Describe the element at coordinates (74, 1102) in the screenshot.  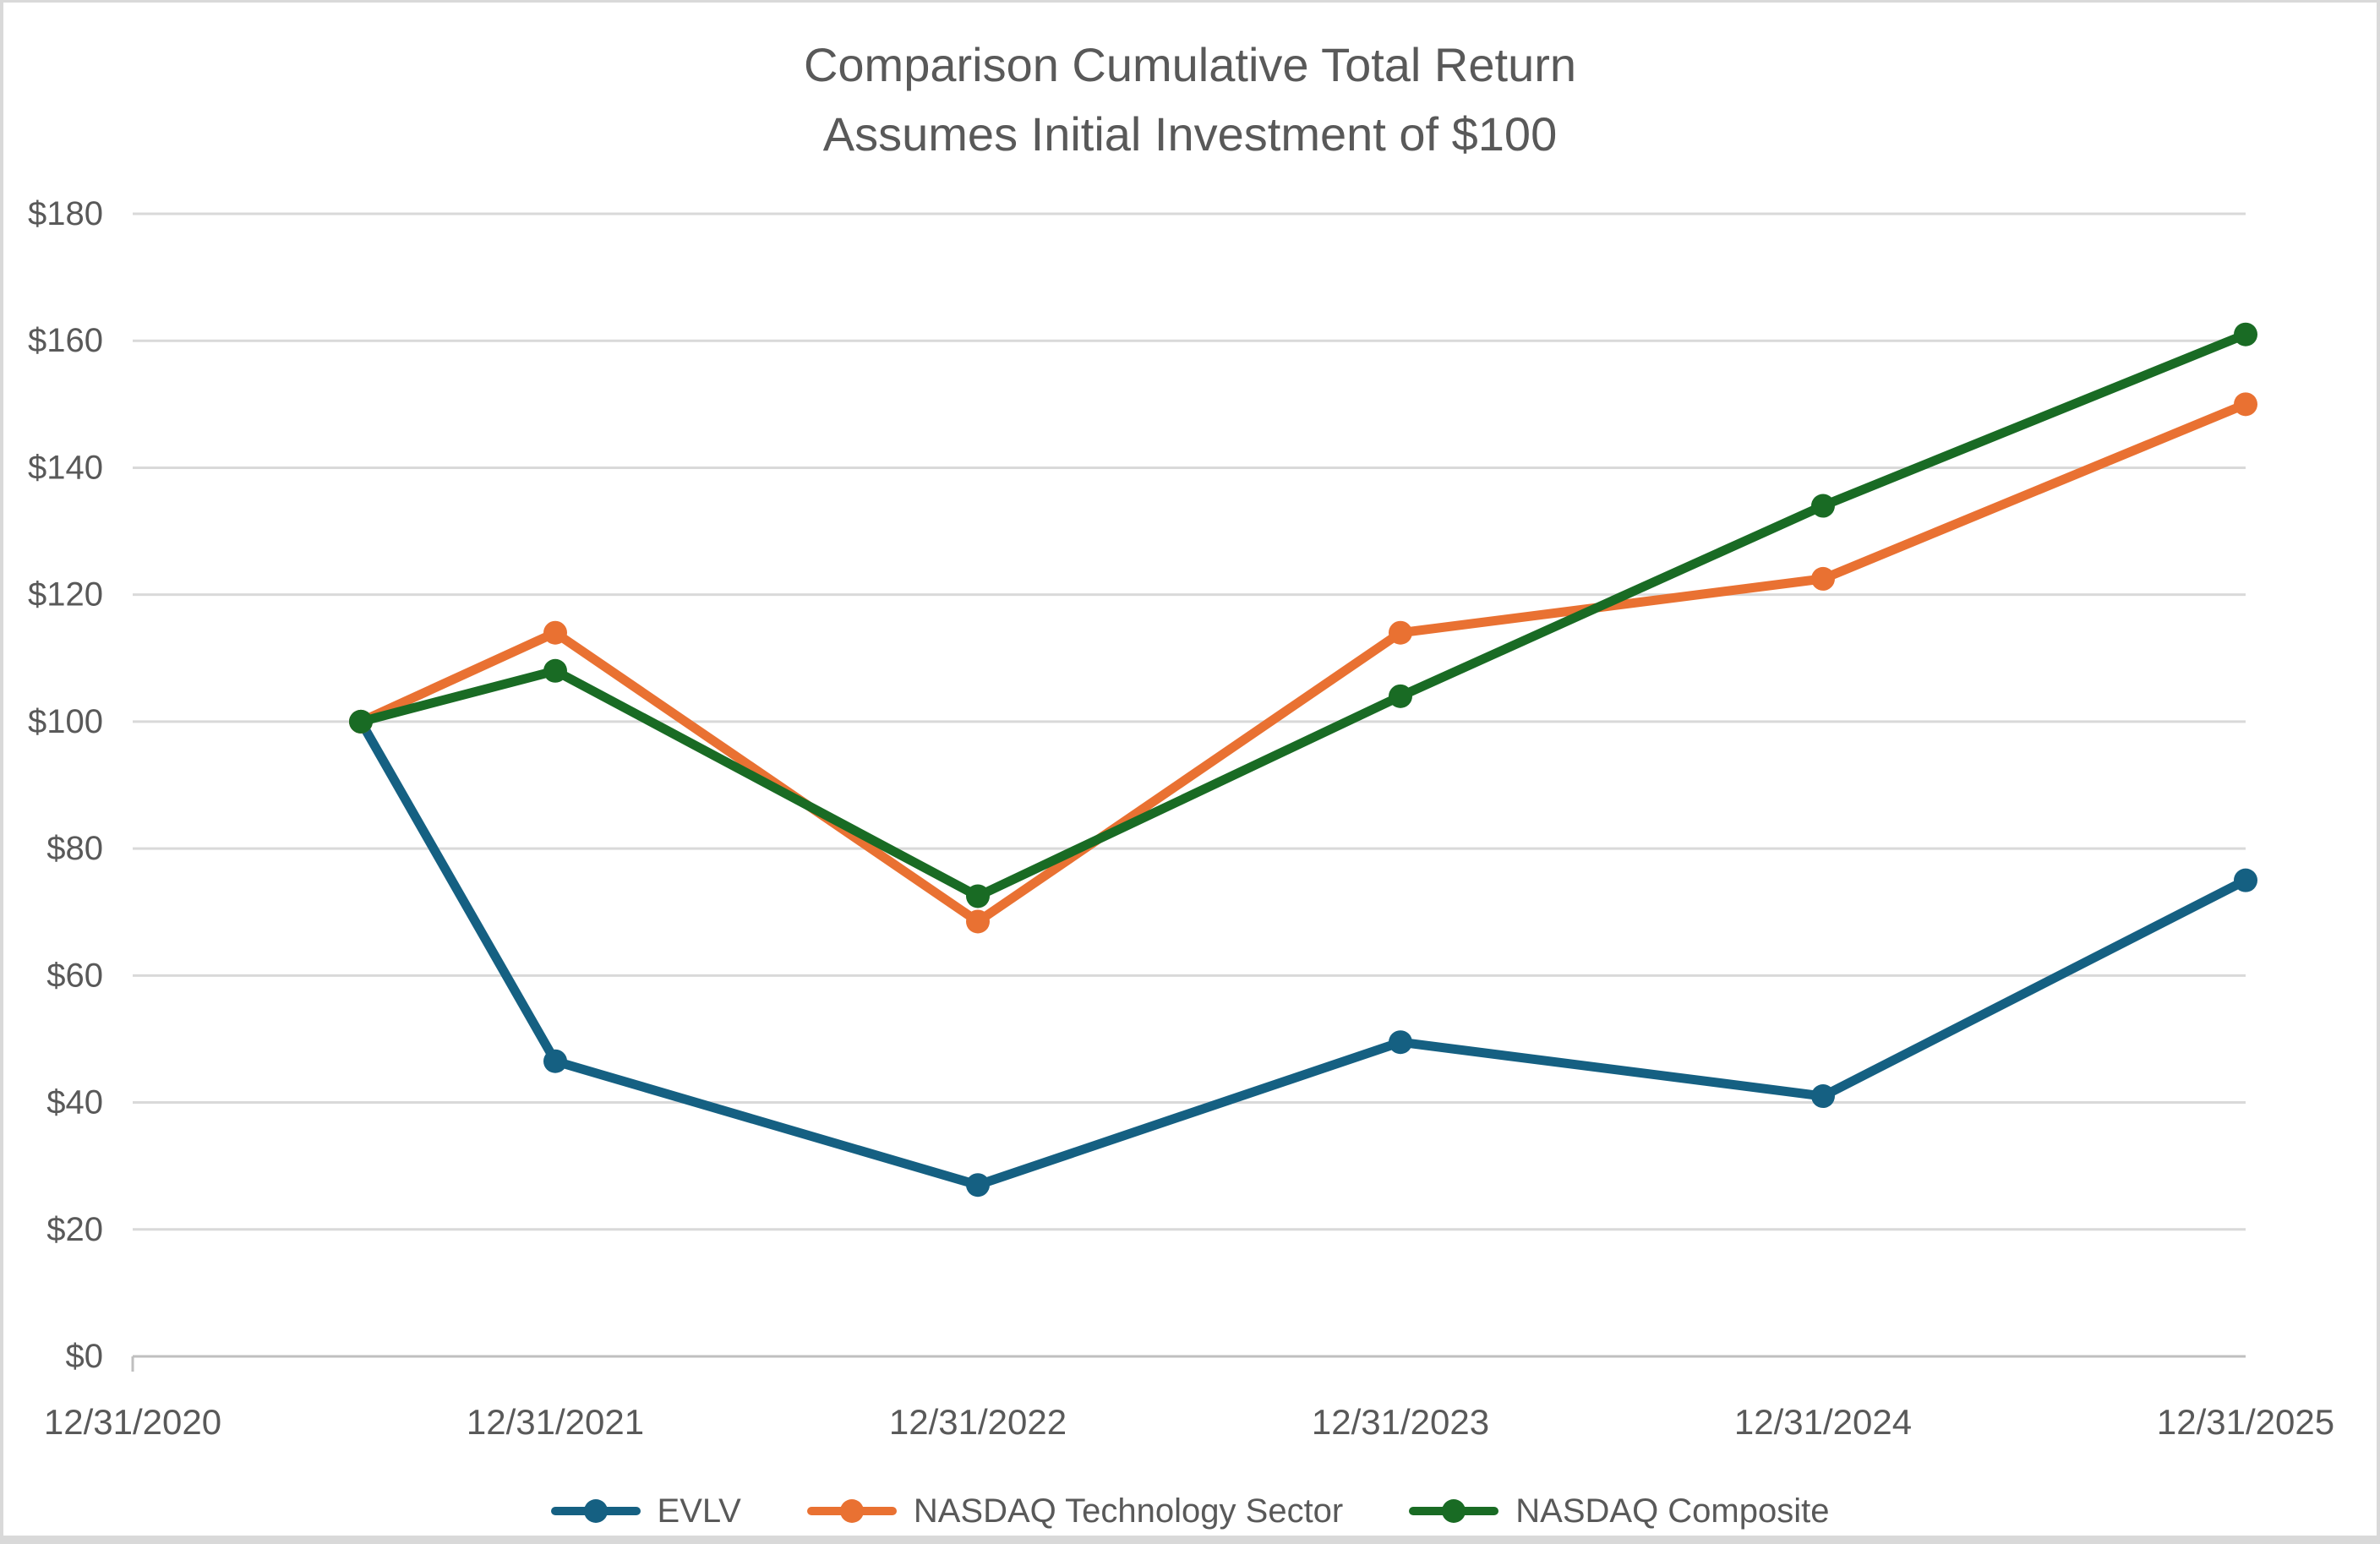
I see `y-axis-label: $40` at that location.